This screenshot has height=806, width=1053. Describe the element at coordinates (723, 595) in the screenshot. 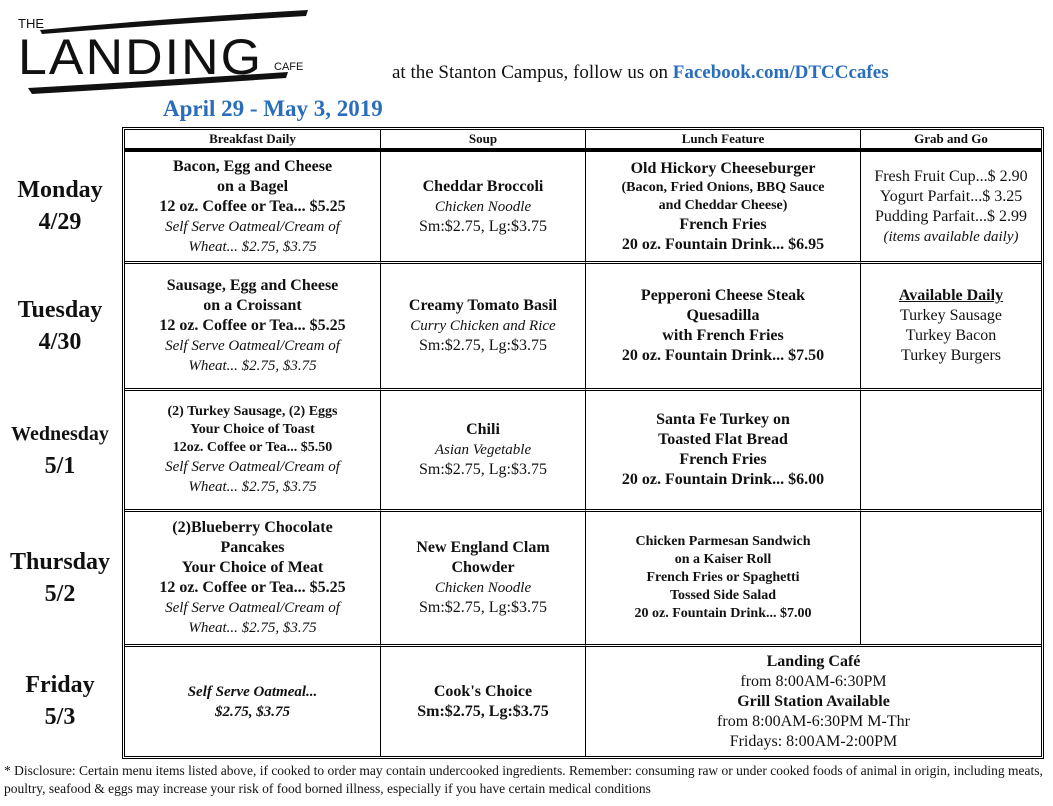

I see `menu-line: Tossed Side Salad` at that location.